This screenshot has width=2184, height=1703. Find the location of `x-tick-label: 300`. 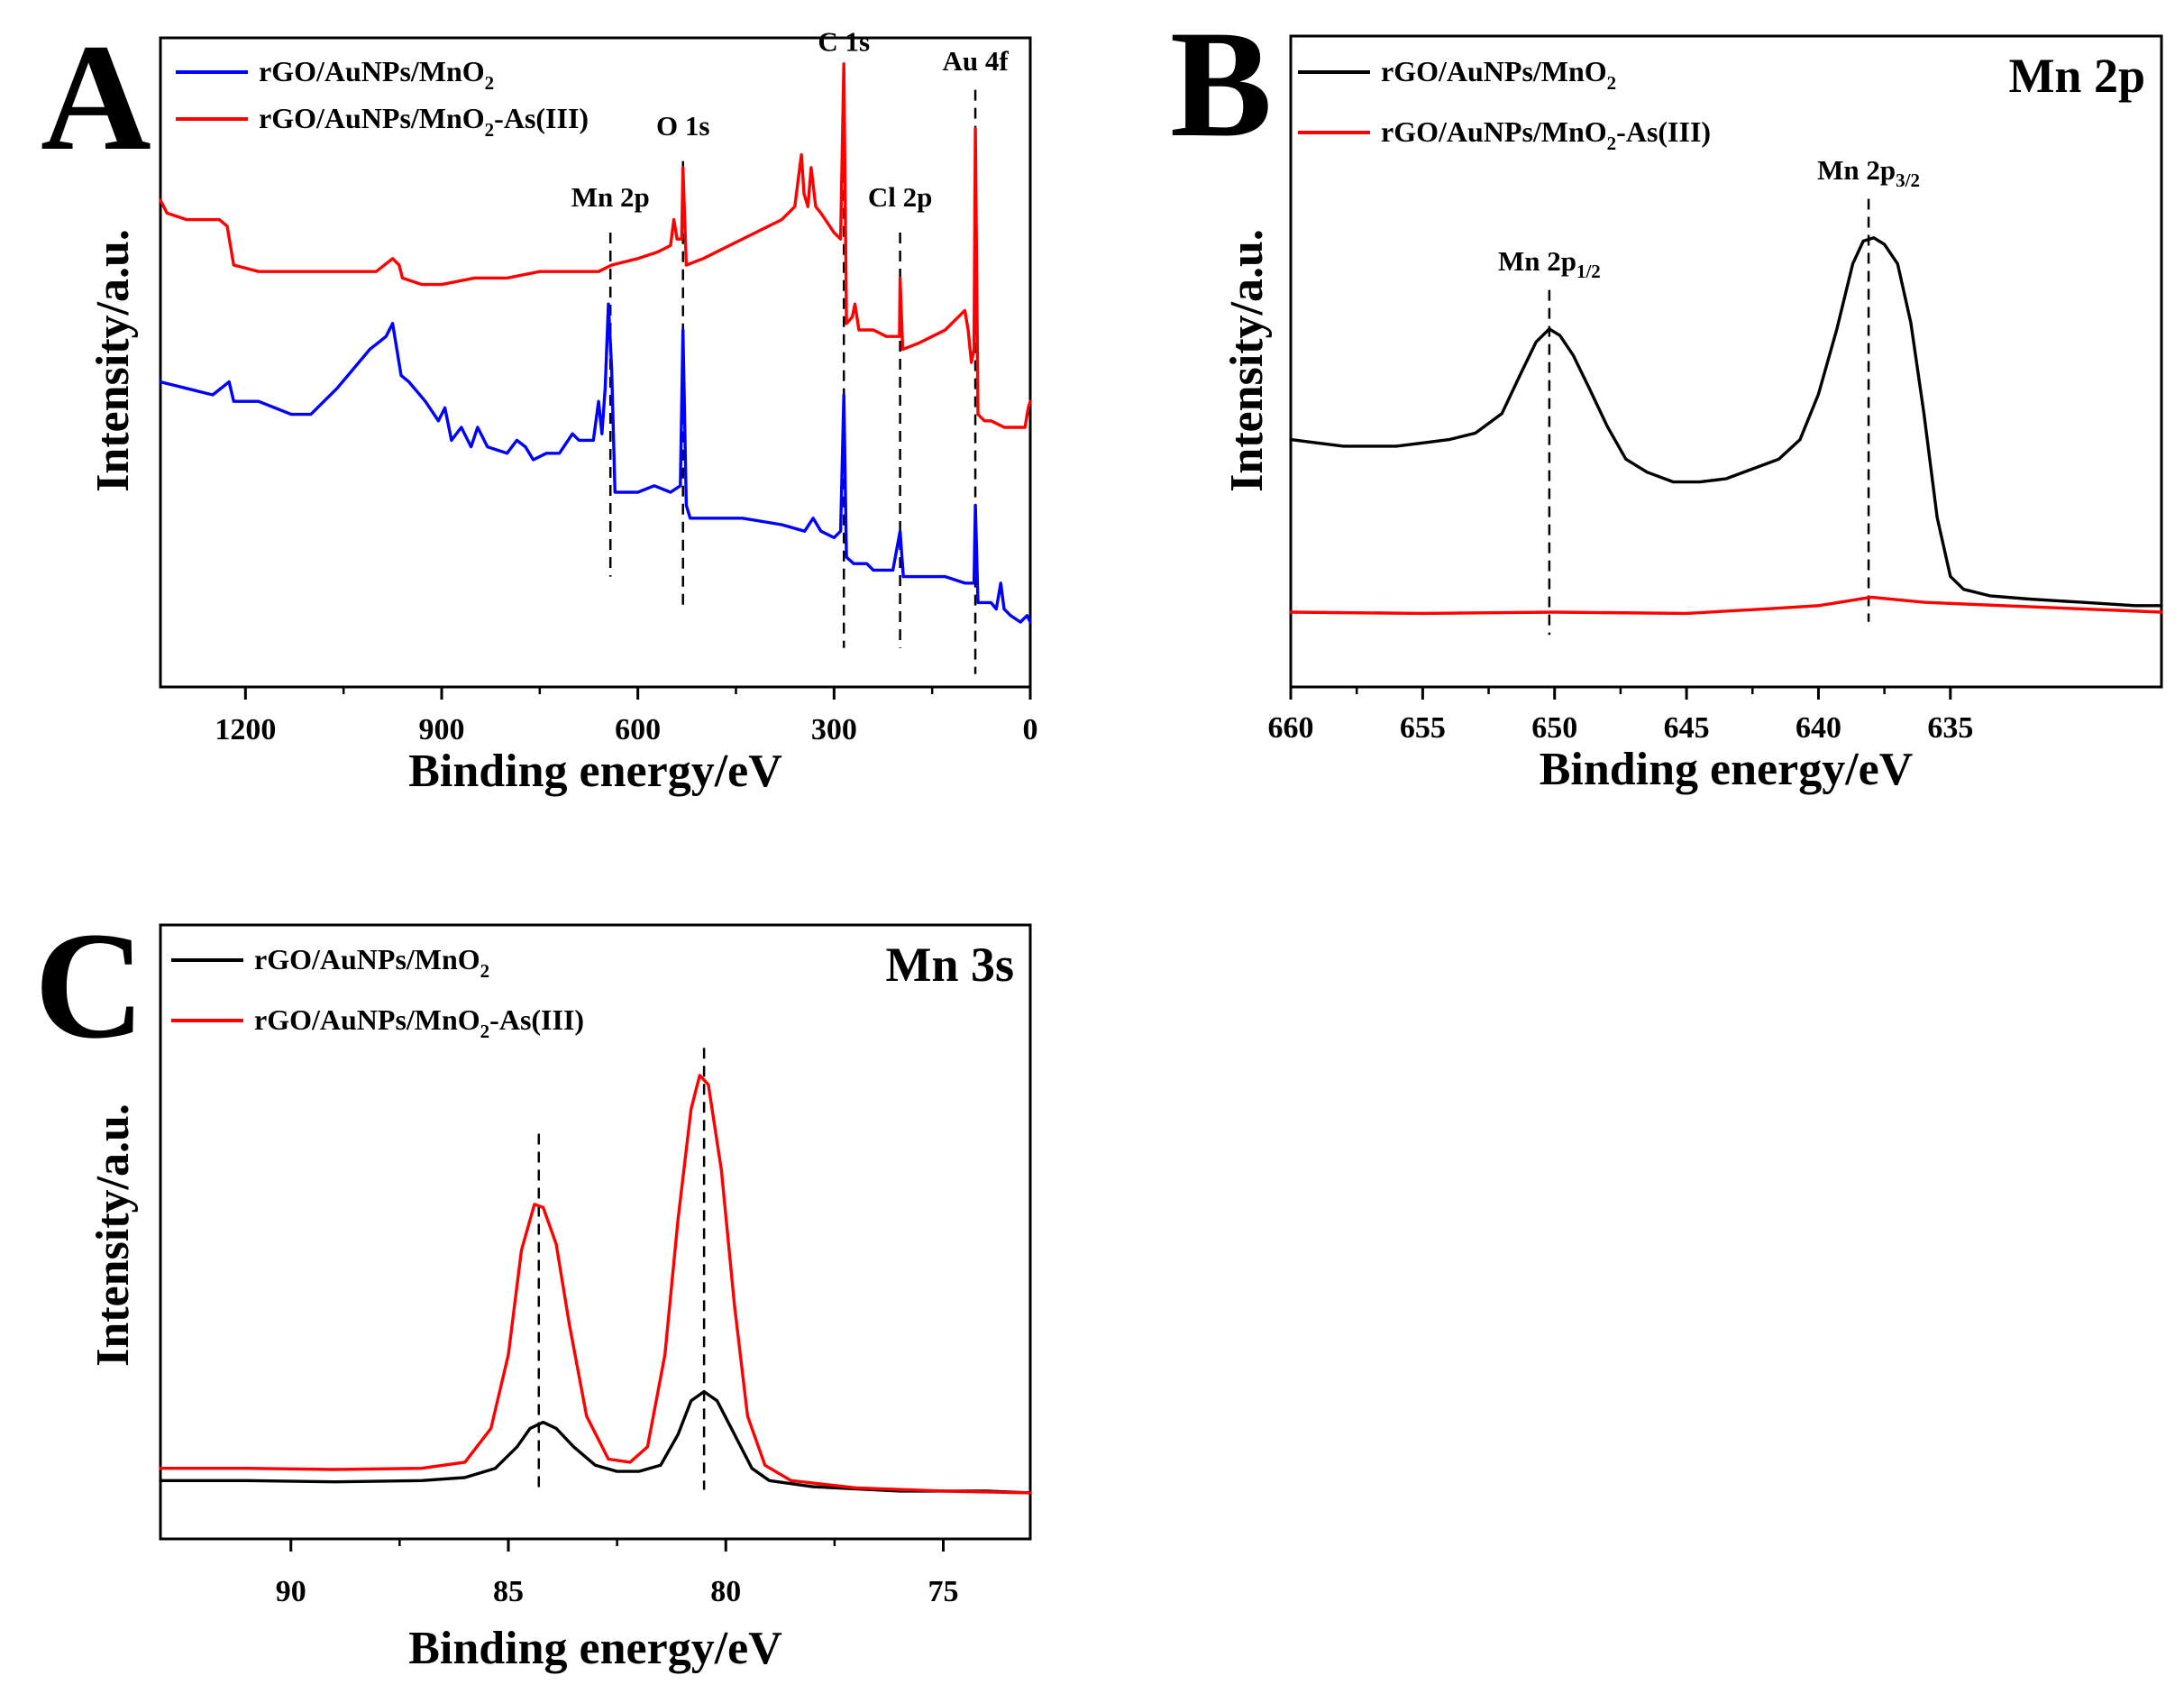

x-tick-label: 300 is located at coordinates (834, 729).